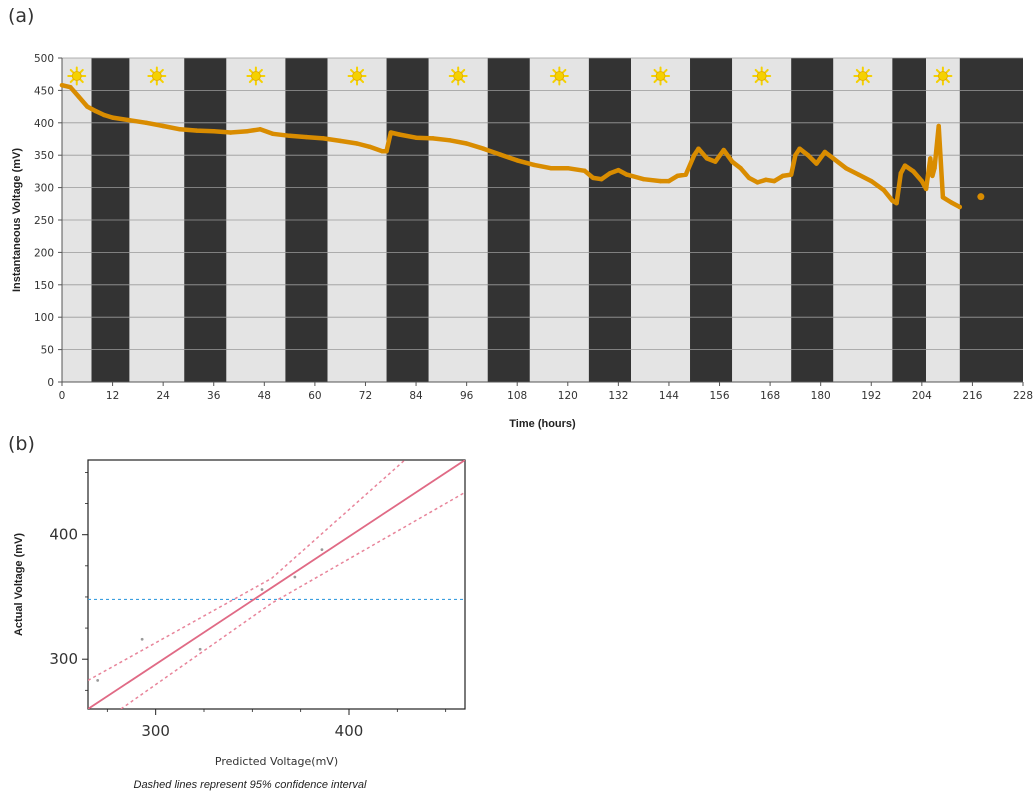  Describe the element at coordinates (44, 156) in the screenshot. I see `y-tick-label: 350` at that location.